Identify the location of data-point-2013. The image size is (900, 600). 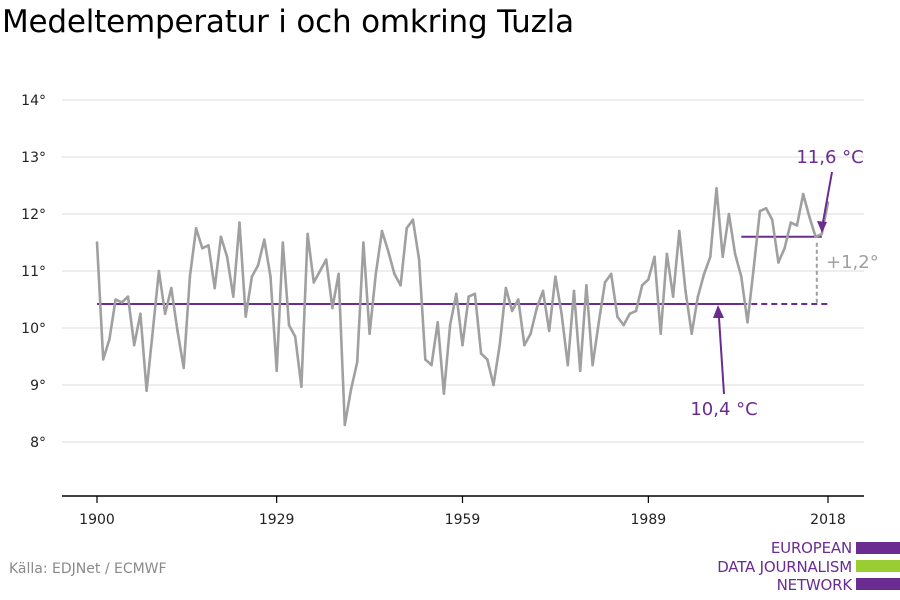
(797, 225).